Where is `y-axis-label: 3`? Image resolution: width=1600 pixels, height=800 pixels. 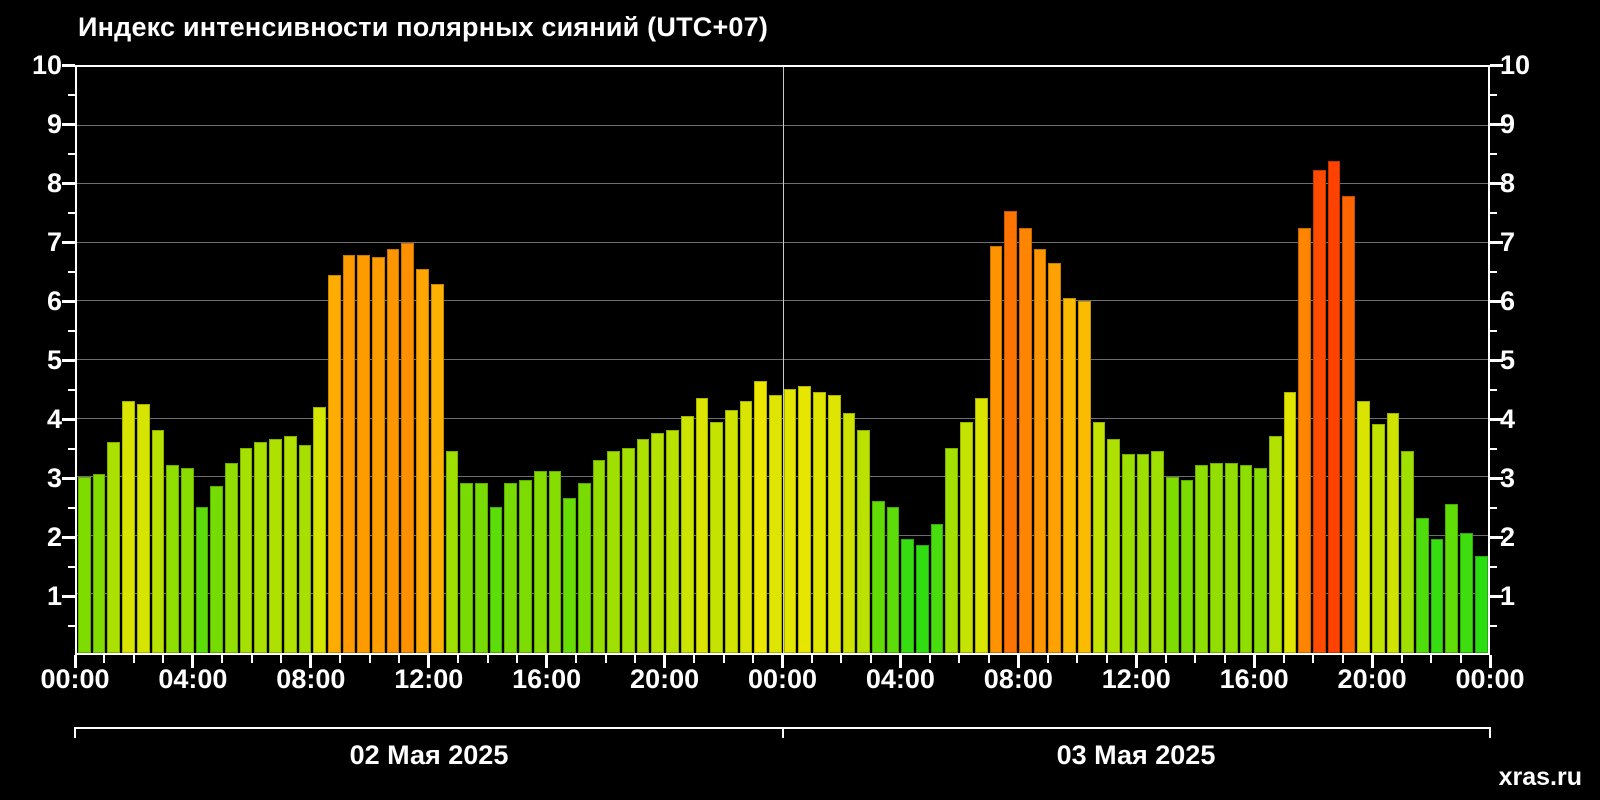
y-axis-label: 3 is located at coordinates (1508, 478).